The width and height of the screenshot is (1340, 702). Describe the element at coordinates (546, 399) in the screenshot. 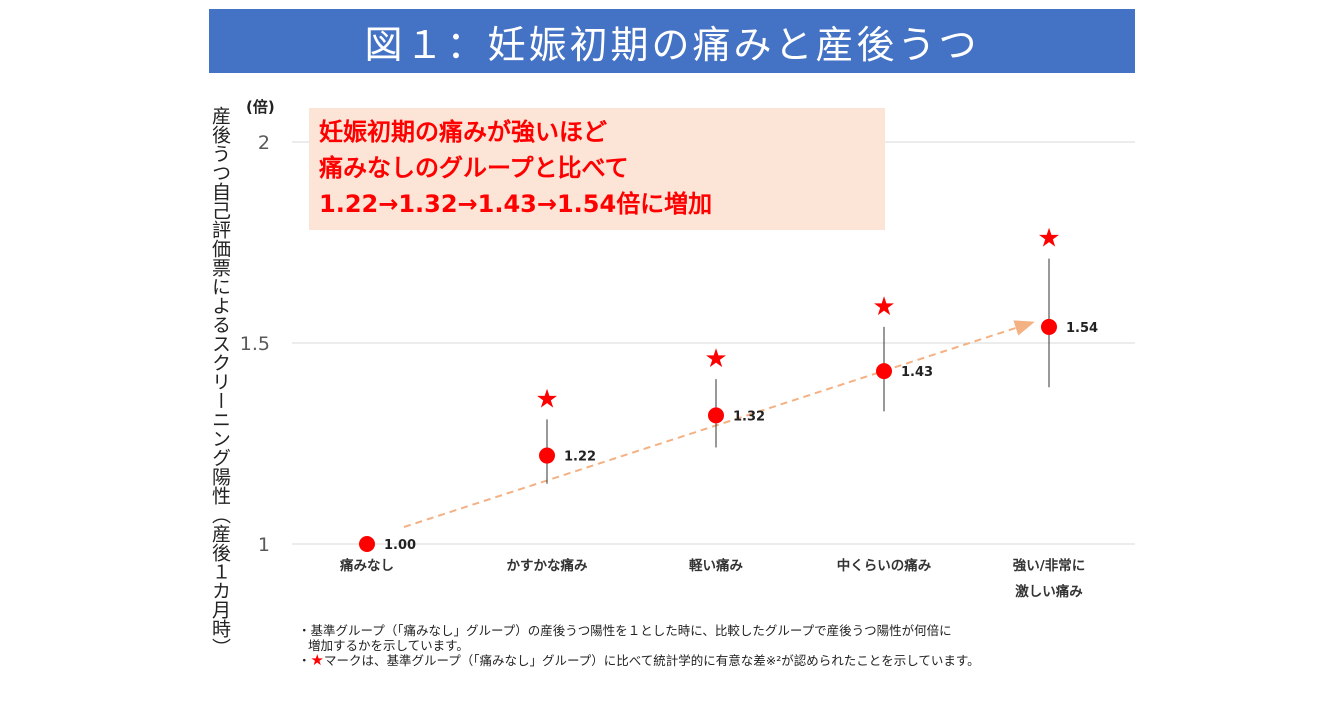

I see `significance-star-1: ★` at that location.